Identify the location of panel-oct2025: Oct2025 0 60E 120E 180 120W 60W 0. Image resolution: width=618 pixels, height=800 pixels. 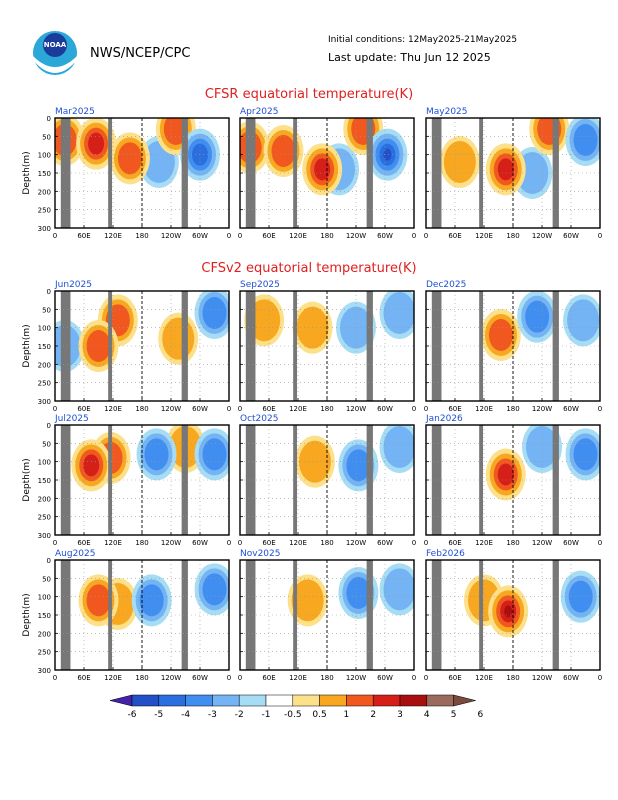
(327, 480).